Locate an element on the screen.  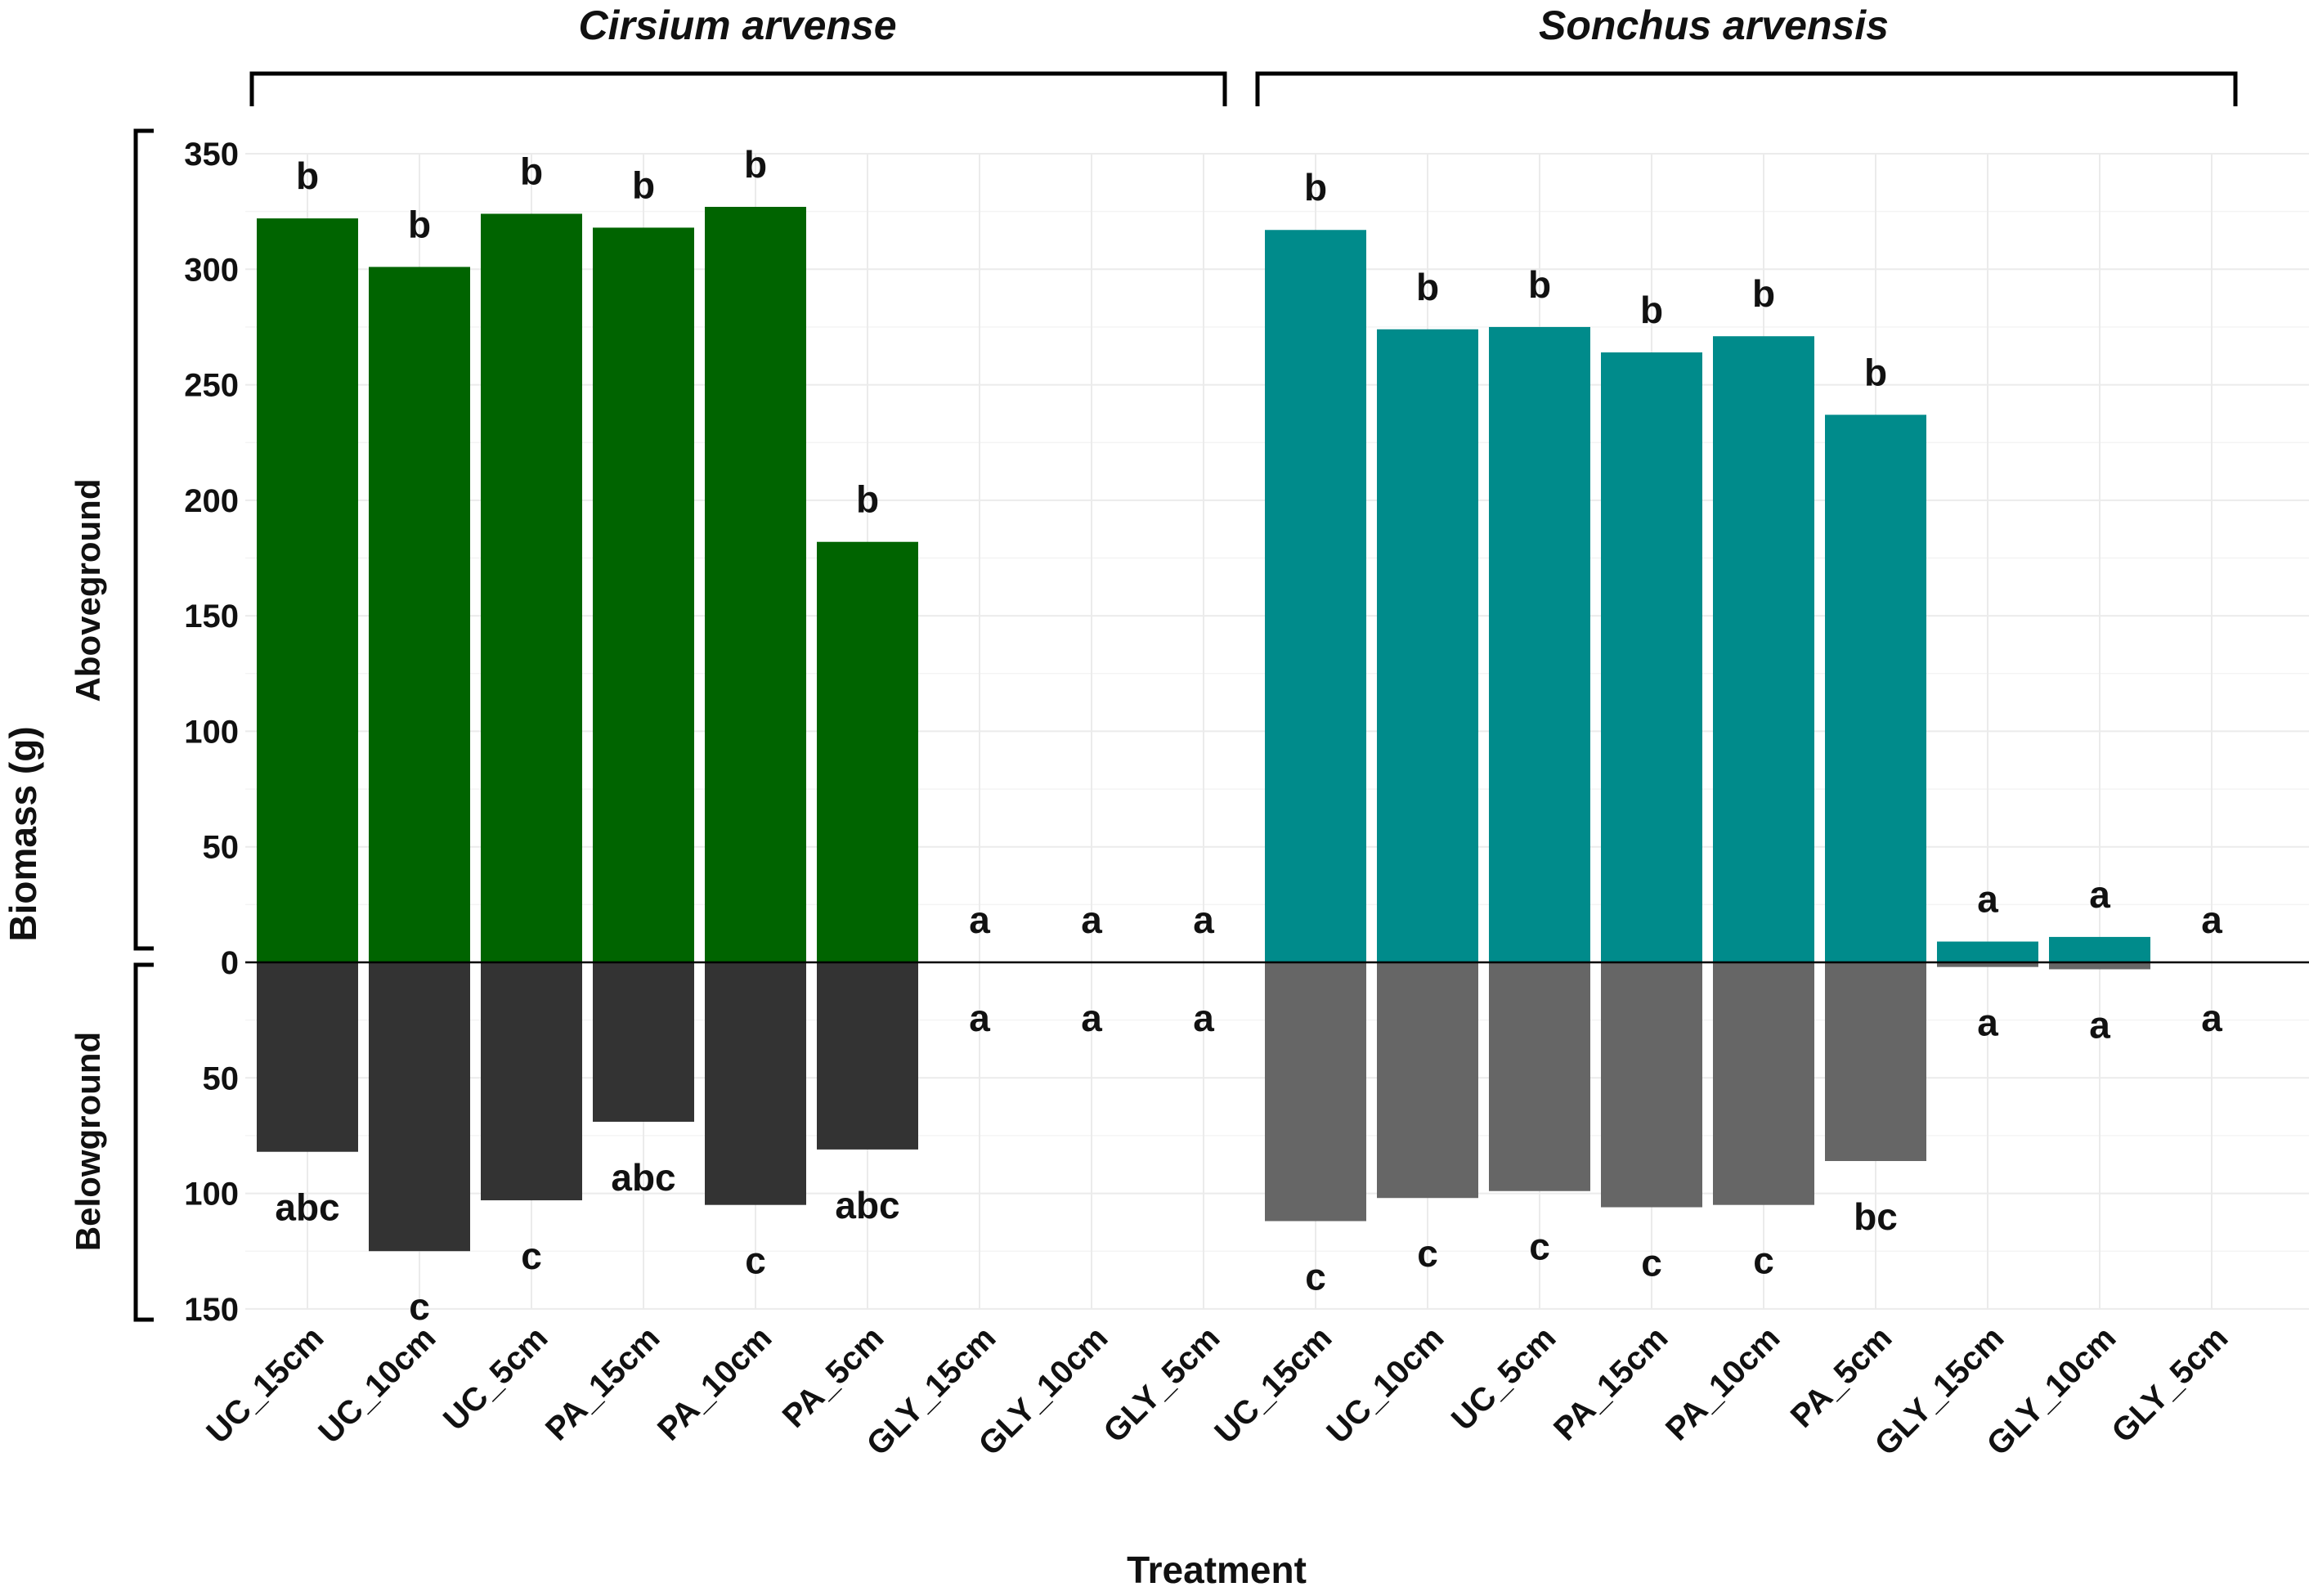
x-axis-title: Treatment is located at coordinates (1217, 1570).